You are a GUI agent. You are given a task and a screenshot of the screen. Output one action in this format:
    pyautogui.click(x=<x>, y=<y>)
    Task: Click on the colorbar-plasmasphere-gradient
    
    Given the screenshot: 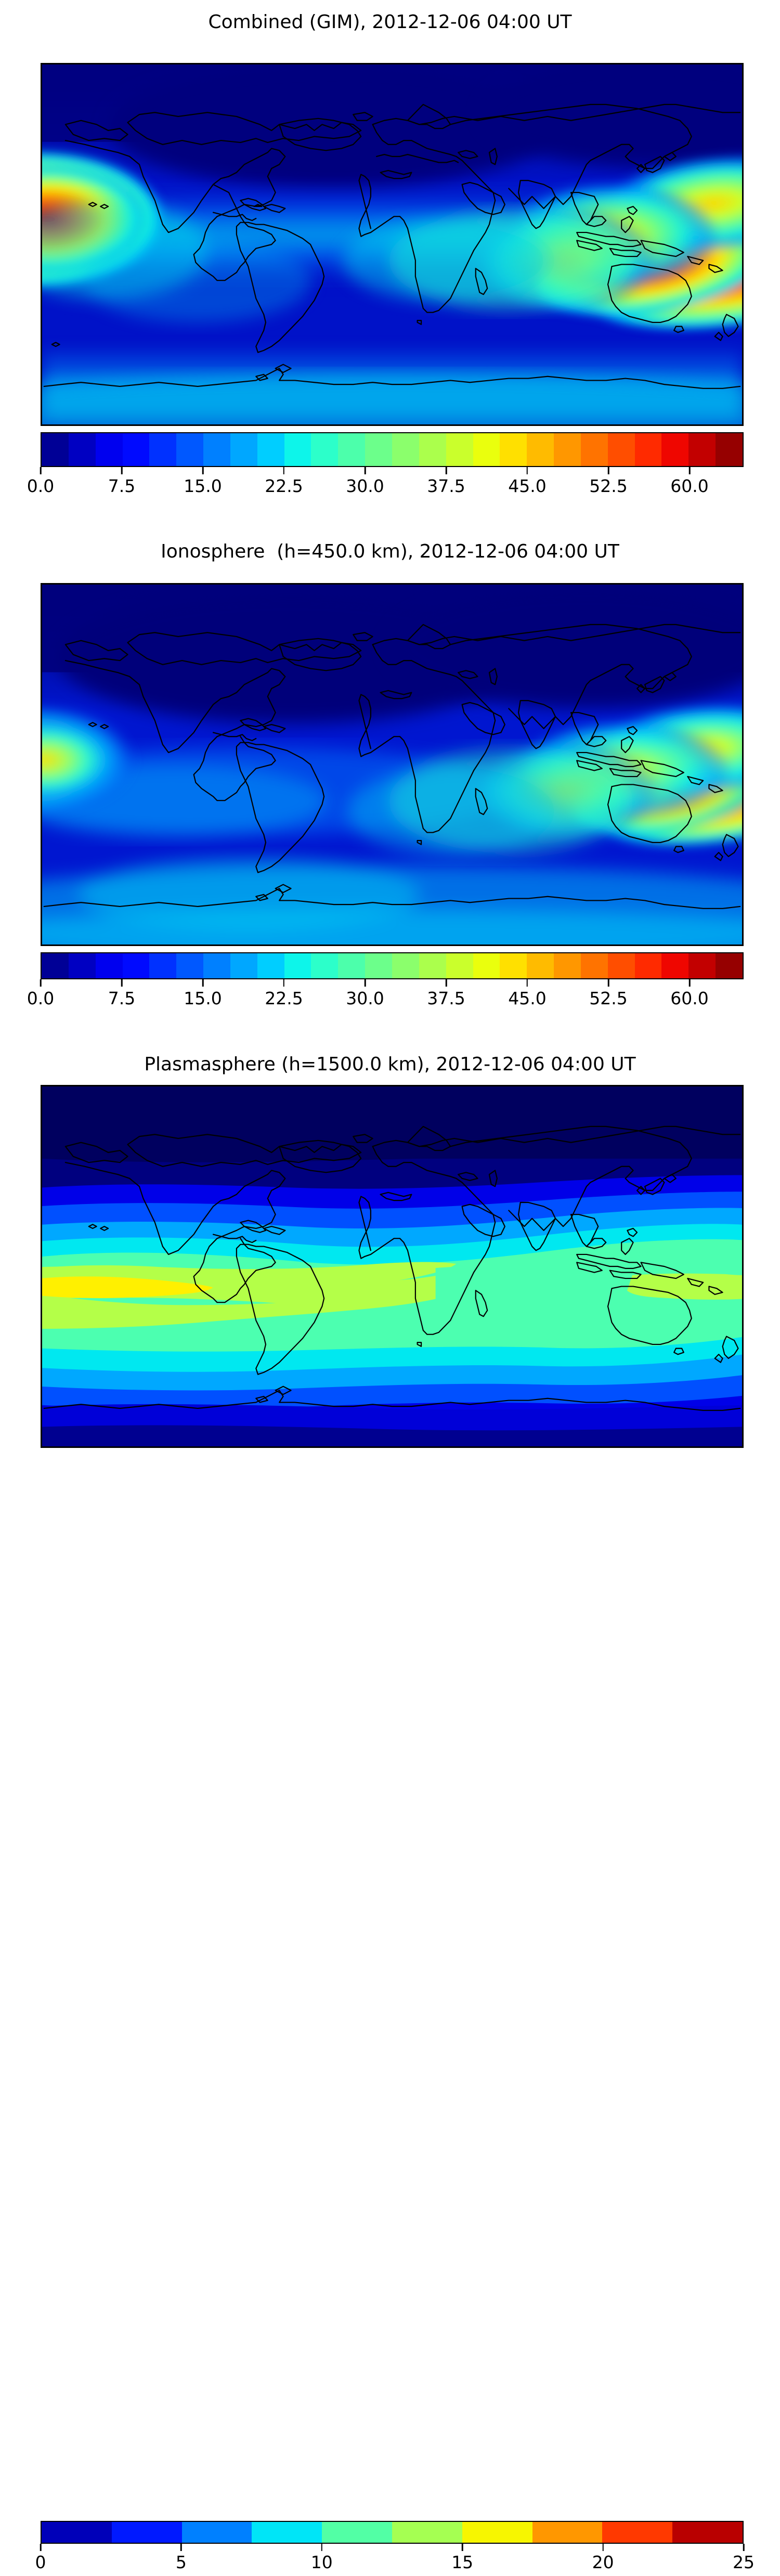 What is the action you would take?
    pyautogui.click(x=393, y=2532)
    